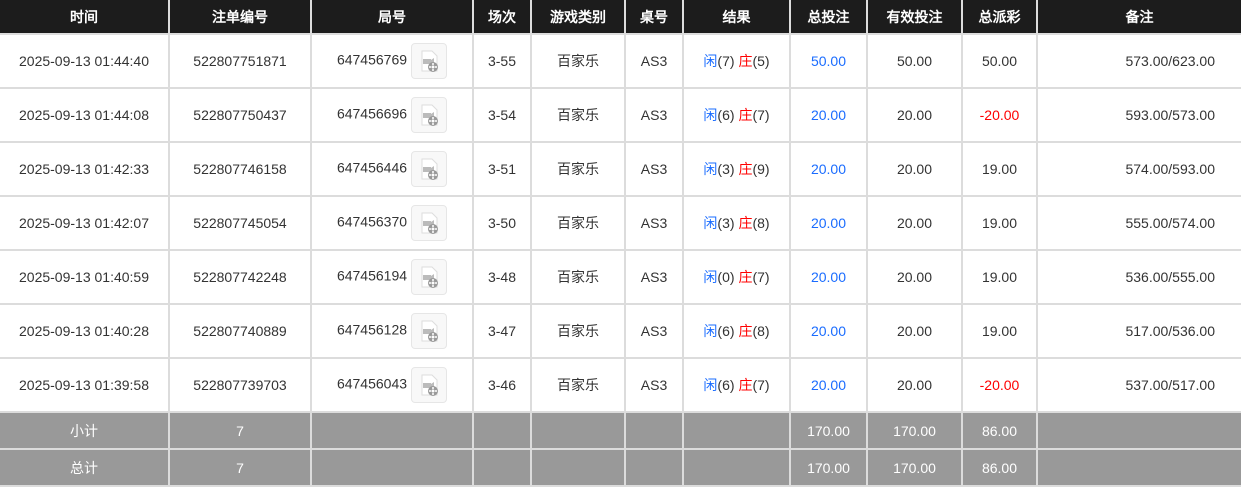  I want to click on bet-id-cell: 522807746158, so click(240, 169).